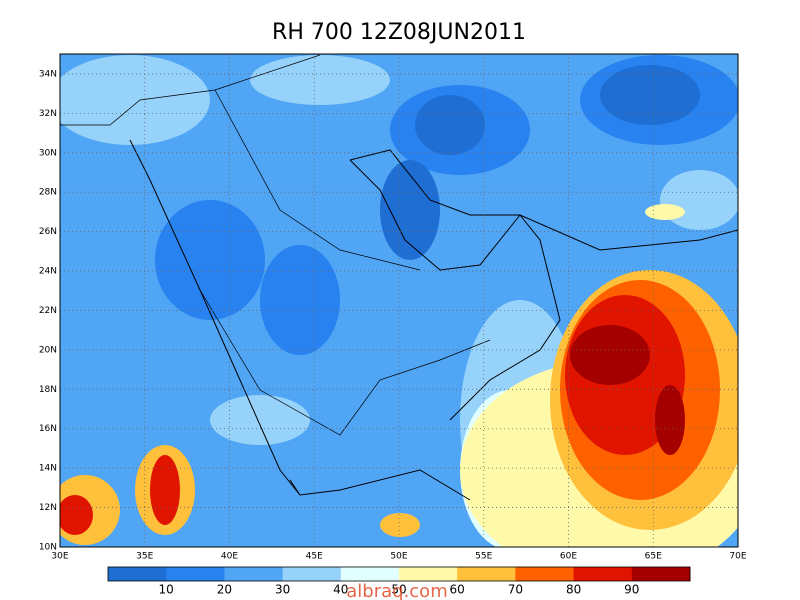 The height and width of the screenshot is (600, 800). I want to click on lon-label: 60E, so click(568, 557).